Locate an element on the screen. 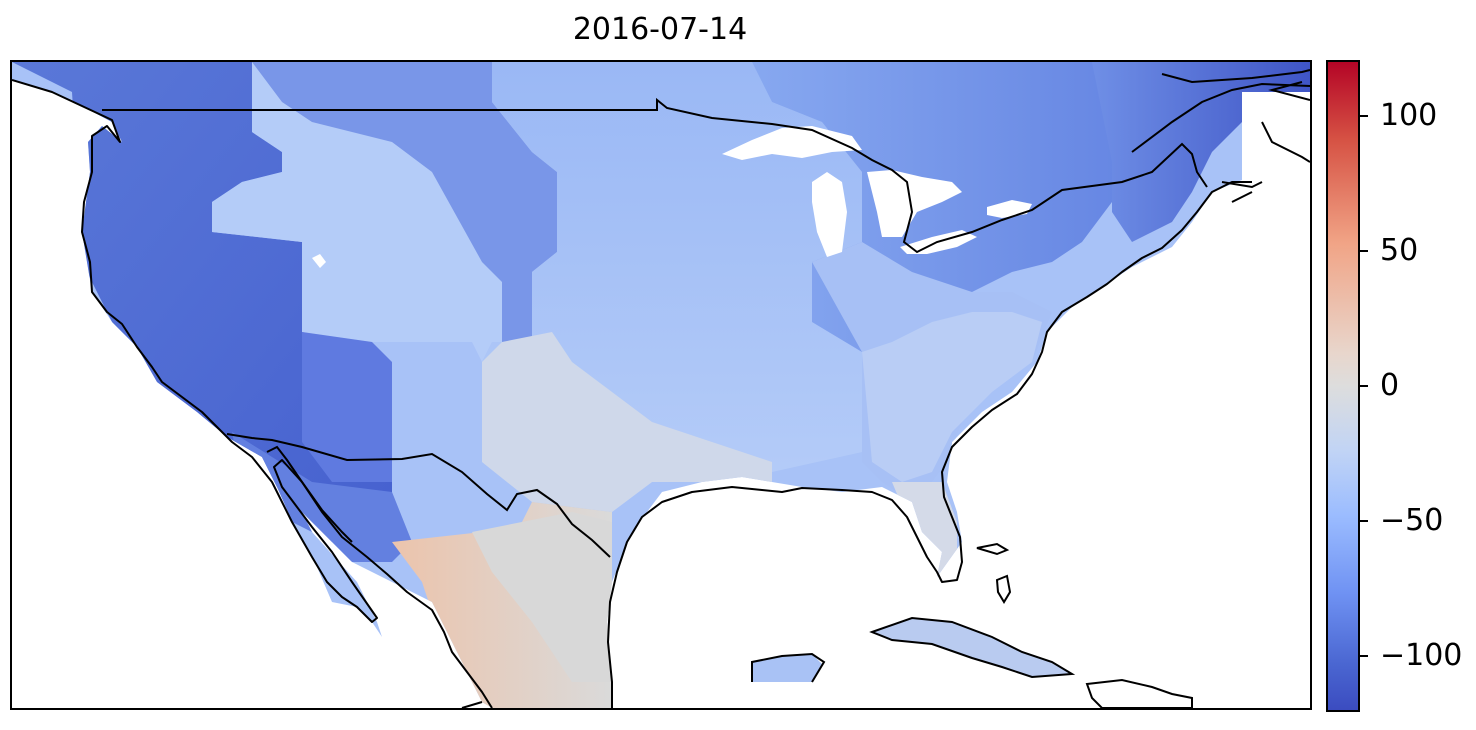 This screenshot has width=1476, height=730. colorbar-tick-label: −100 is located at coordinates (1421, 655).